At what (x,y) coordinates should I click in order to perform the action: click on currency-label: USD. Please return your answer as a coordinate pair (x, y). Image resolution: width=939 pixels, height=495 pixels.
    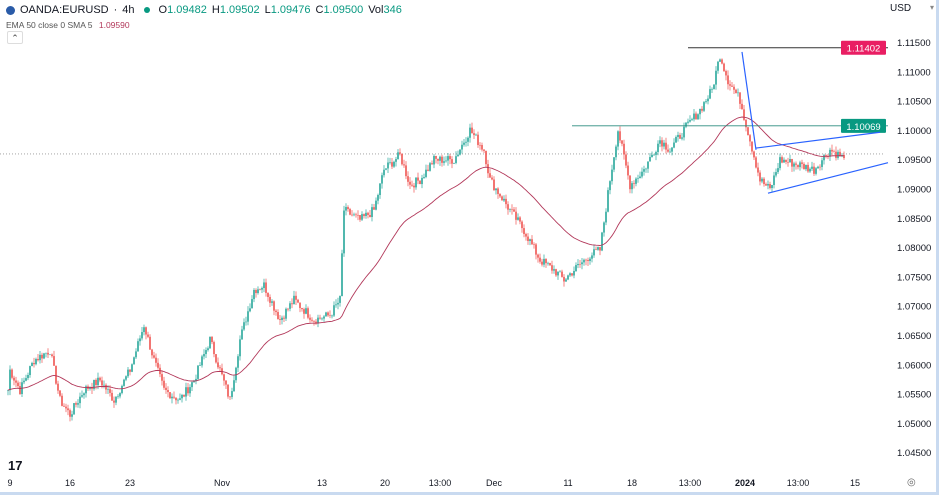
    Looking at the image, I should click on (901, 8).